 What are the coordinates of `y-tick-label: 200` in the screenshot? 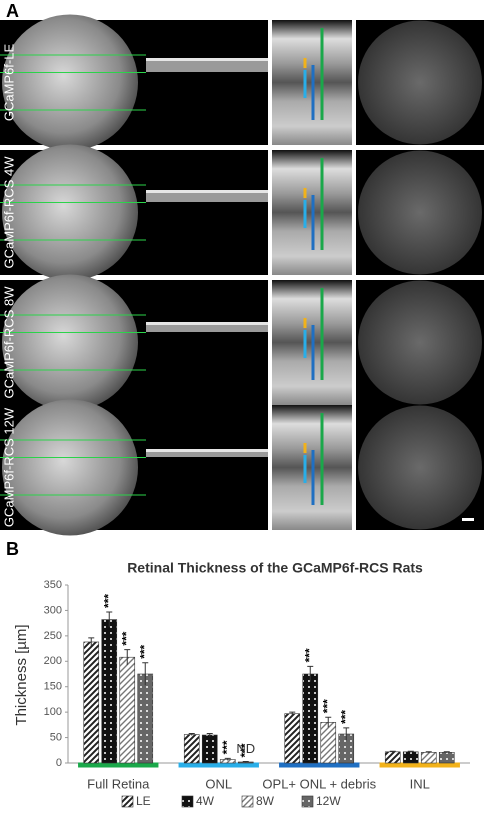 It's located at (53, 661).